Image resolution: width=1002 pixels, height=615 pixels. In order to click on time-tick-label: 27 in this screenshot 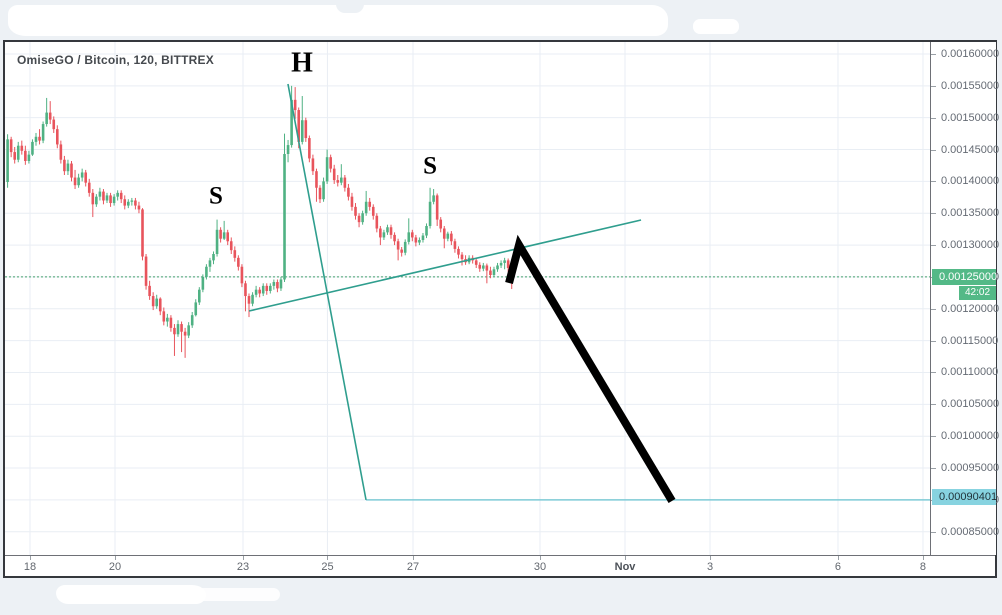, I will do `click(413, 567)`.